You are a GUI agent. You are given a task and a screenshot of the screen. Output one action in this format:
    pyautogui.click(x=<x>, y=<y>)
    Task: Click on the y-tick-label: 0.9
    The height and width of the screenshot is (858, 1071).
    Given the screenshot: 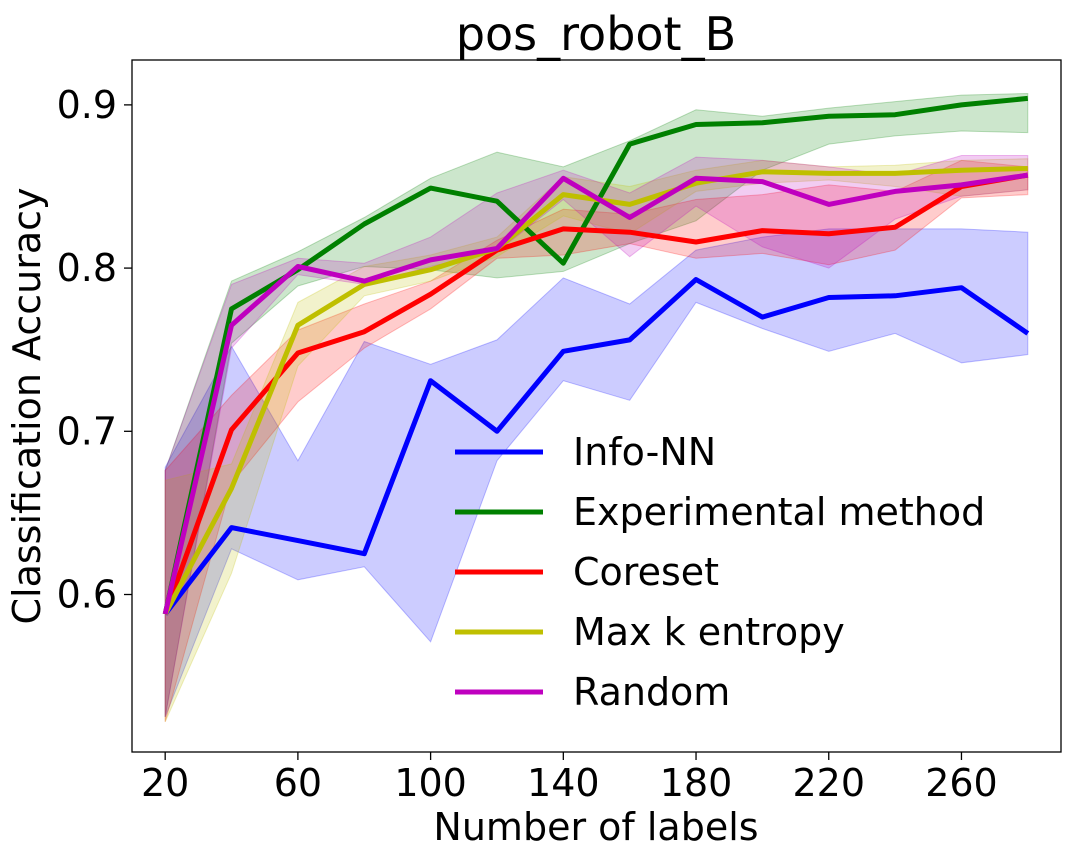 What is the action you would take?
    pyautogui.click(x=87, y=105)
    